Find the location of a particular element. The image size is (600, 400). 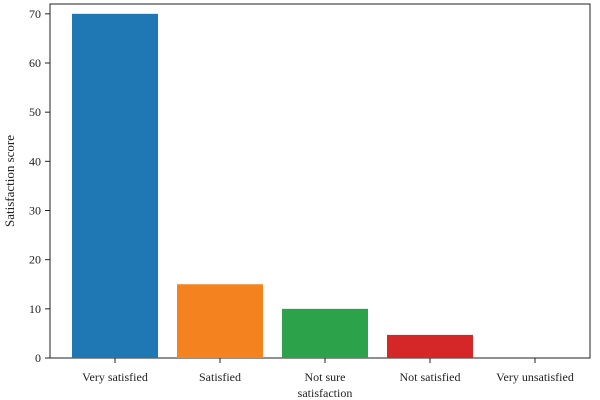

bar-satisfied is located at coordinates (220, 321).